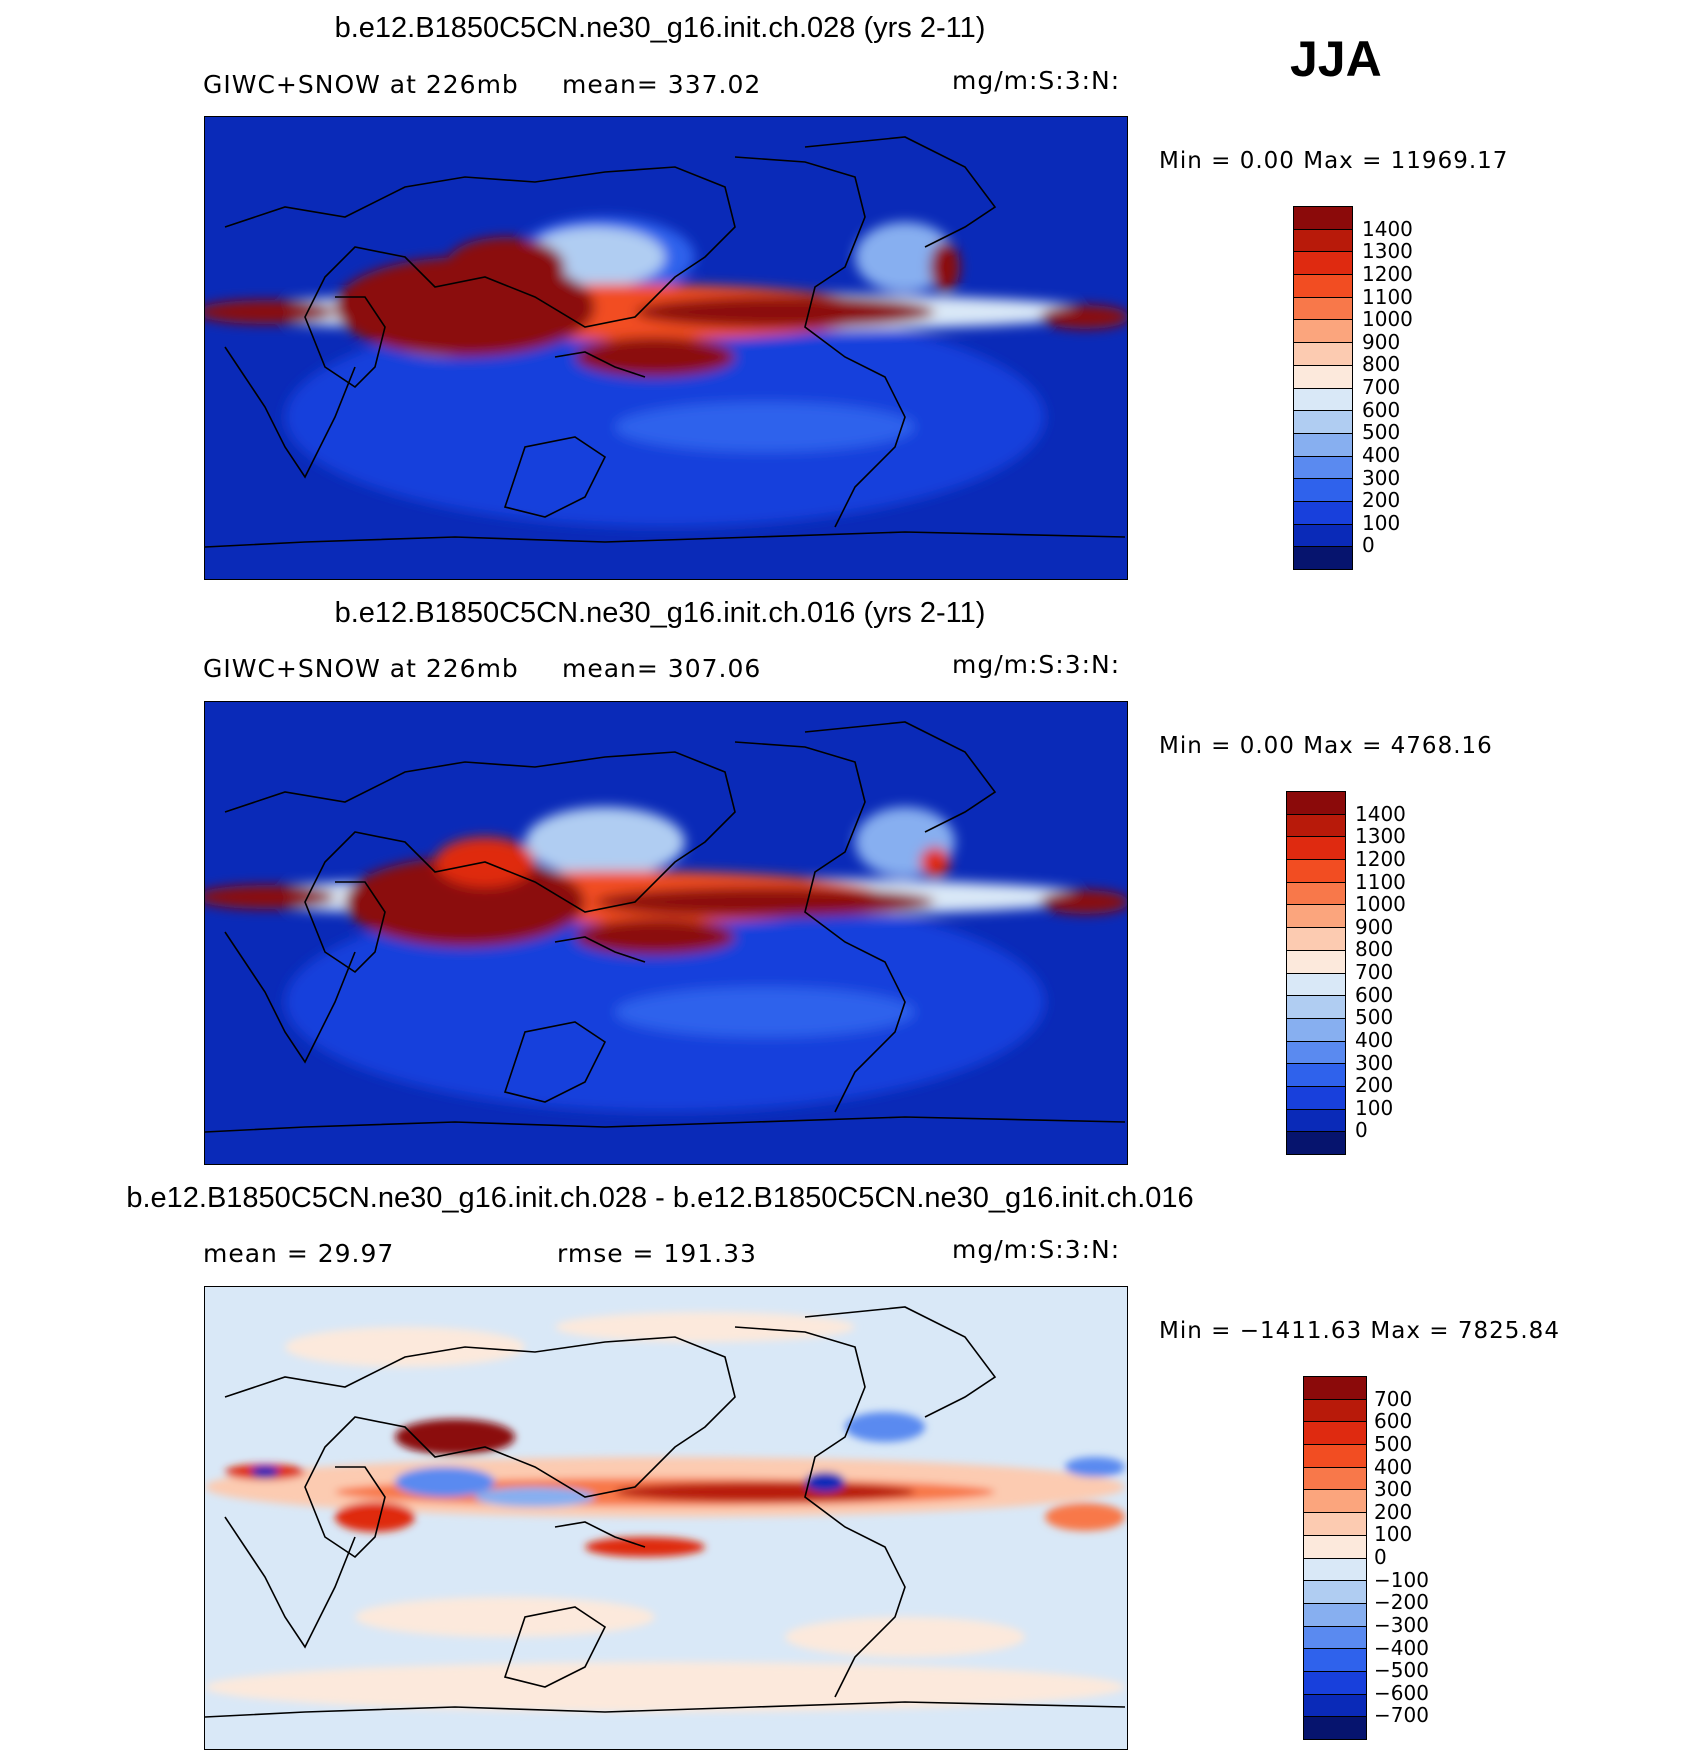  What do you see at coordinates (1381, 477) in the screenshot?
I see `colorbar-tick-label: 300` at bounding box center [1381, 477].